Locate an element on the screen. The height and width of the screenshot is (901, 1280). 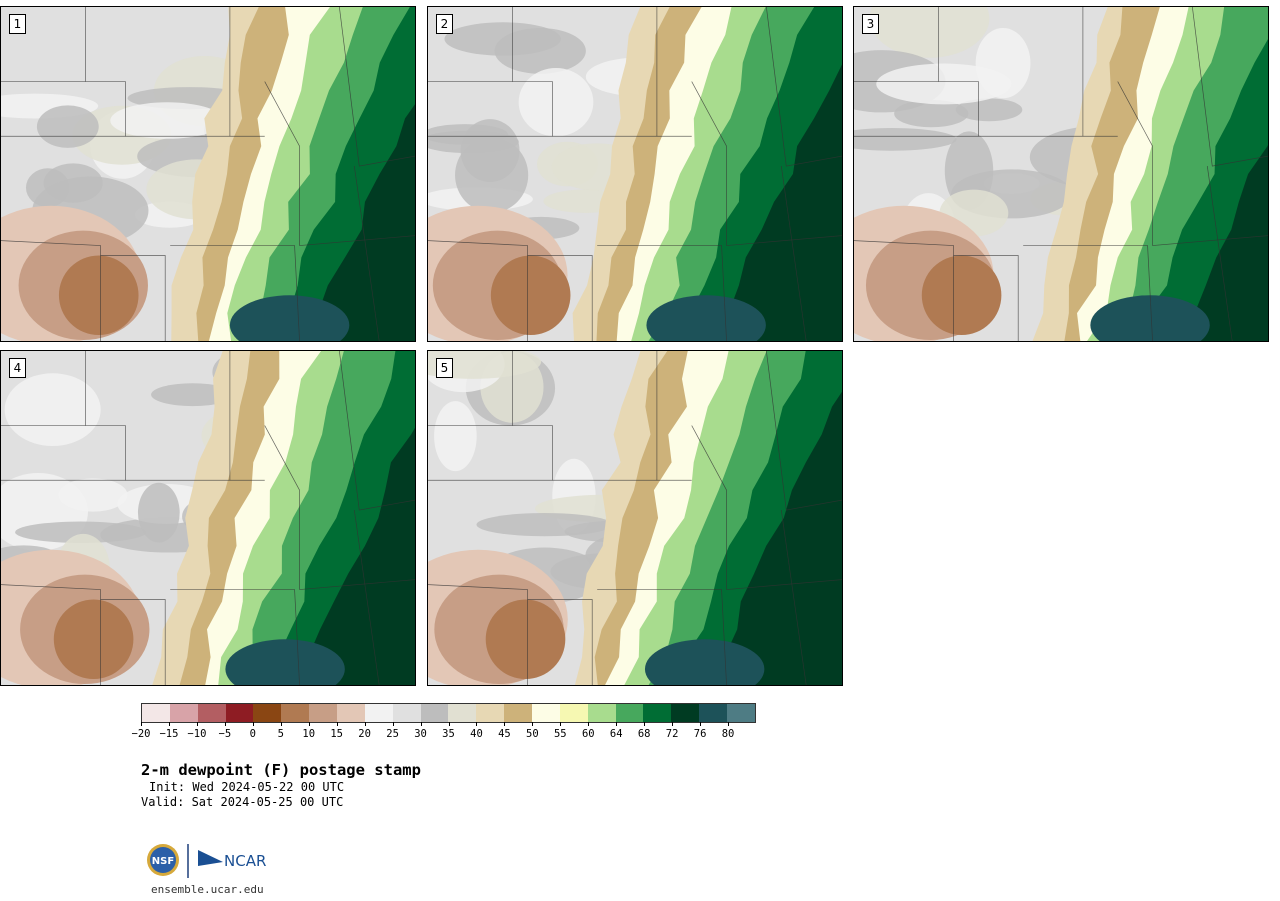
colorbar-tick-label: 35 is located at coordinates (448, 734).